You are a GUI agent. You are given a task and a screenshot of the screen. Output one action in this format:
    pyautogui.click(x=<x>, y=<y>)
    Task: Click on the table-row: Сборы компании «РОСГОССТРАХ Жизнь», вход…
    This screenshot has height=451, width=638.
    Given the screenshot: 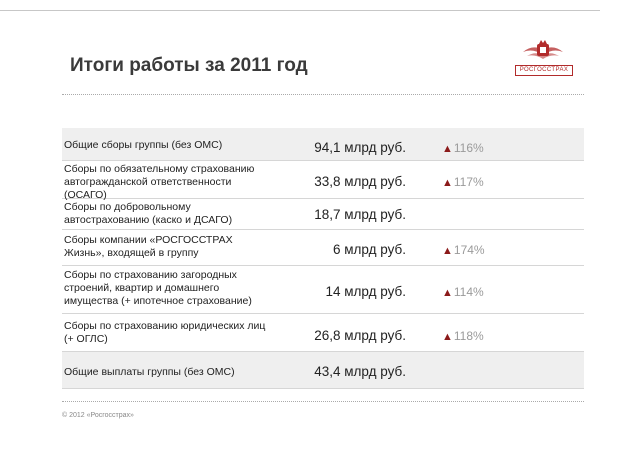 What is the action you would take?
    pyautogui.click(x=323, y=248)
    